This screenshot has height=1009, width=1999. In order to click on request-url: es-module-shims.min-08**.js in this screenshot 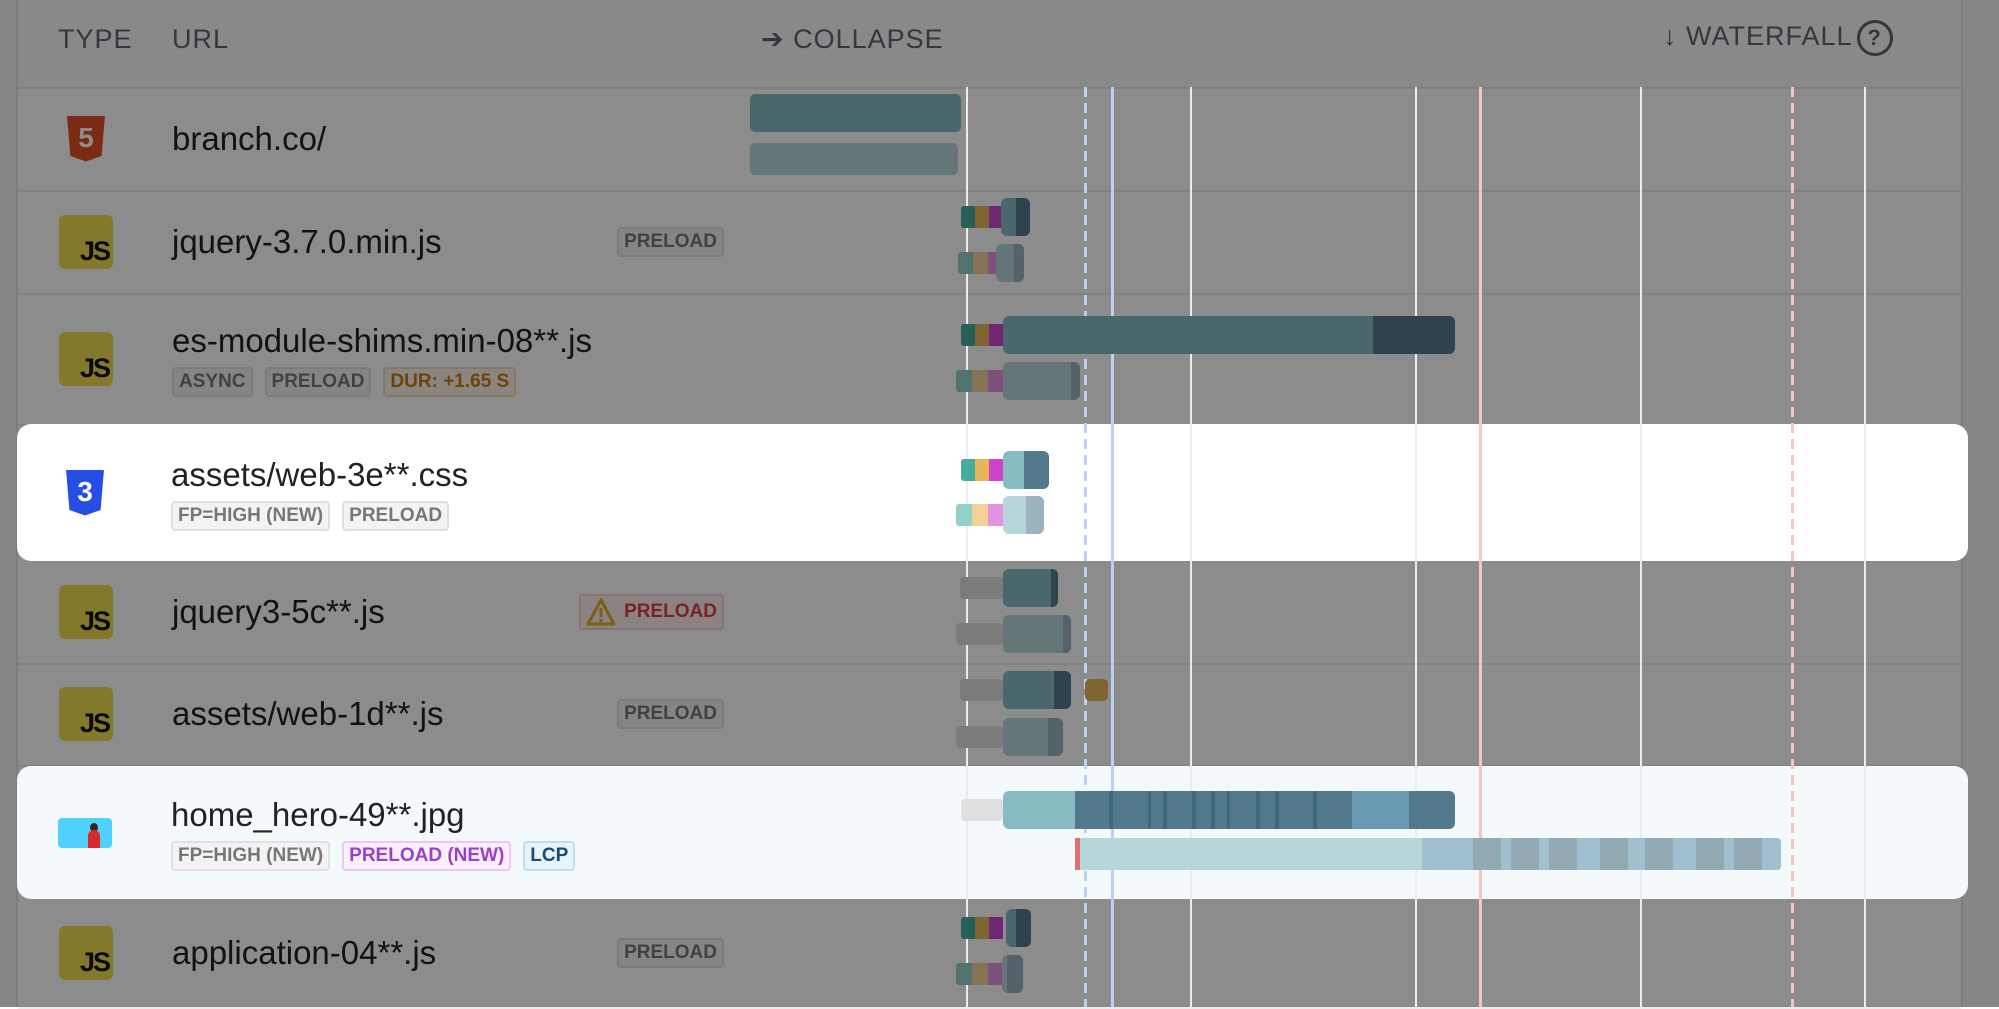, I will do `click(382, 340)`.